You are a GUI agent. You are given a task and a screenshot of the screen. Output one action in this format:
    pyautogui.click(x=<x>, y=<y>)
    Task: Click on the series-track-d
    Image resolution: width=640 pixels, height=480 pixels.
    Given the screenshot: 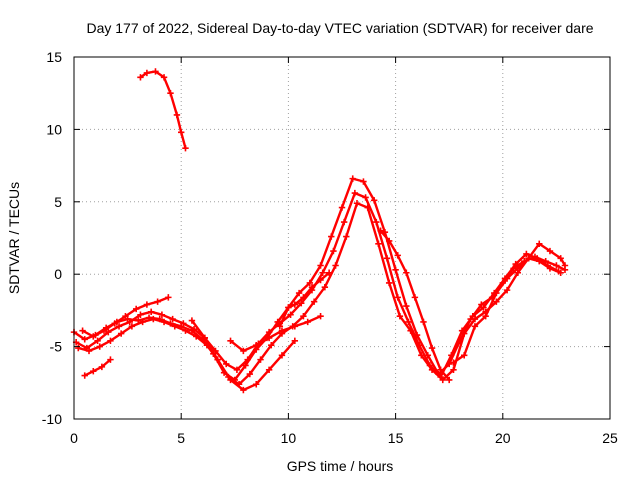 What is the action you would take?
    pyautogui.click(x=125, y=317)
    